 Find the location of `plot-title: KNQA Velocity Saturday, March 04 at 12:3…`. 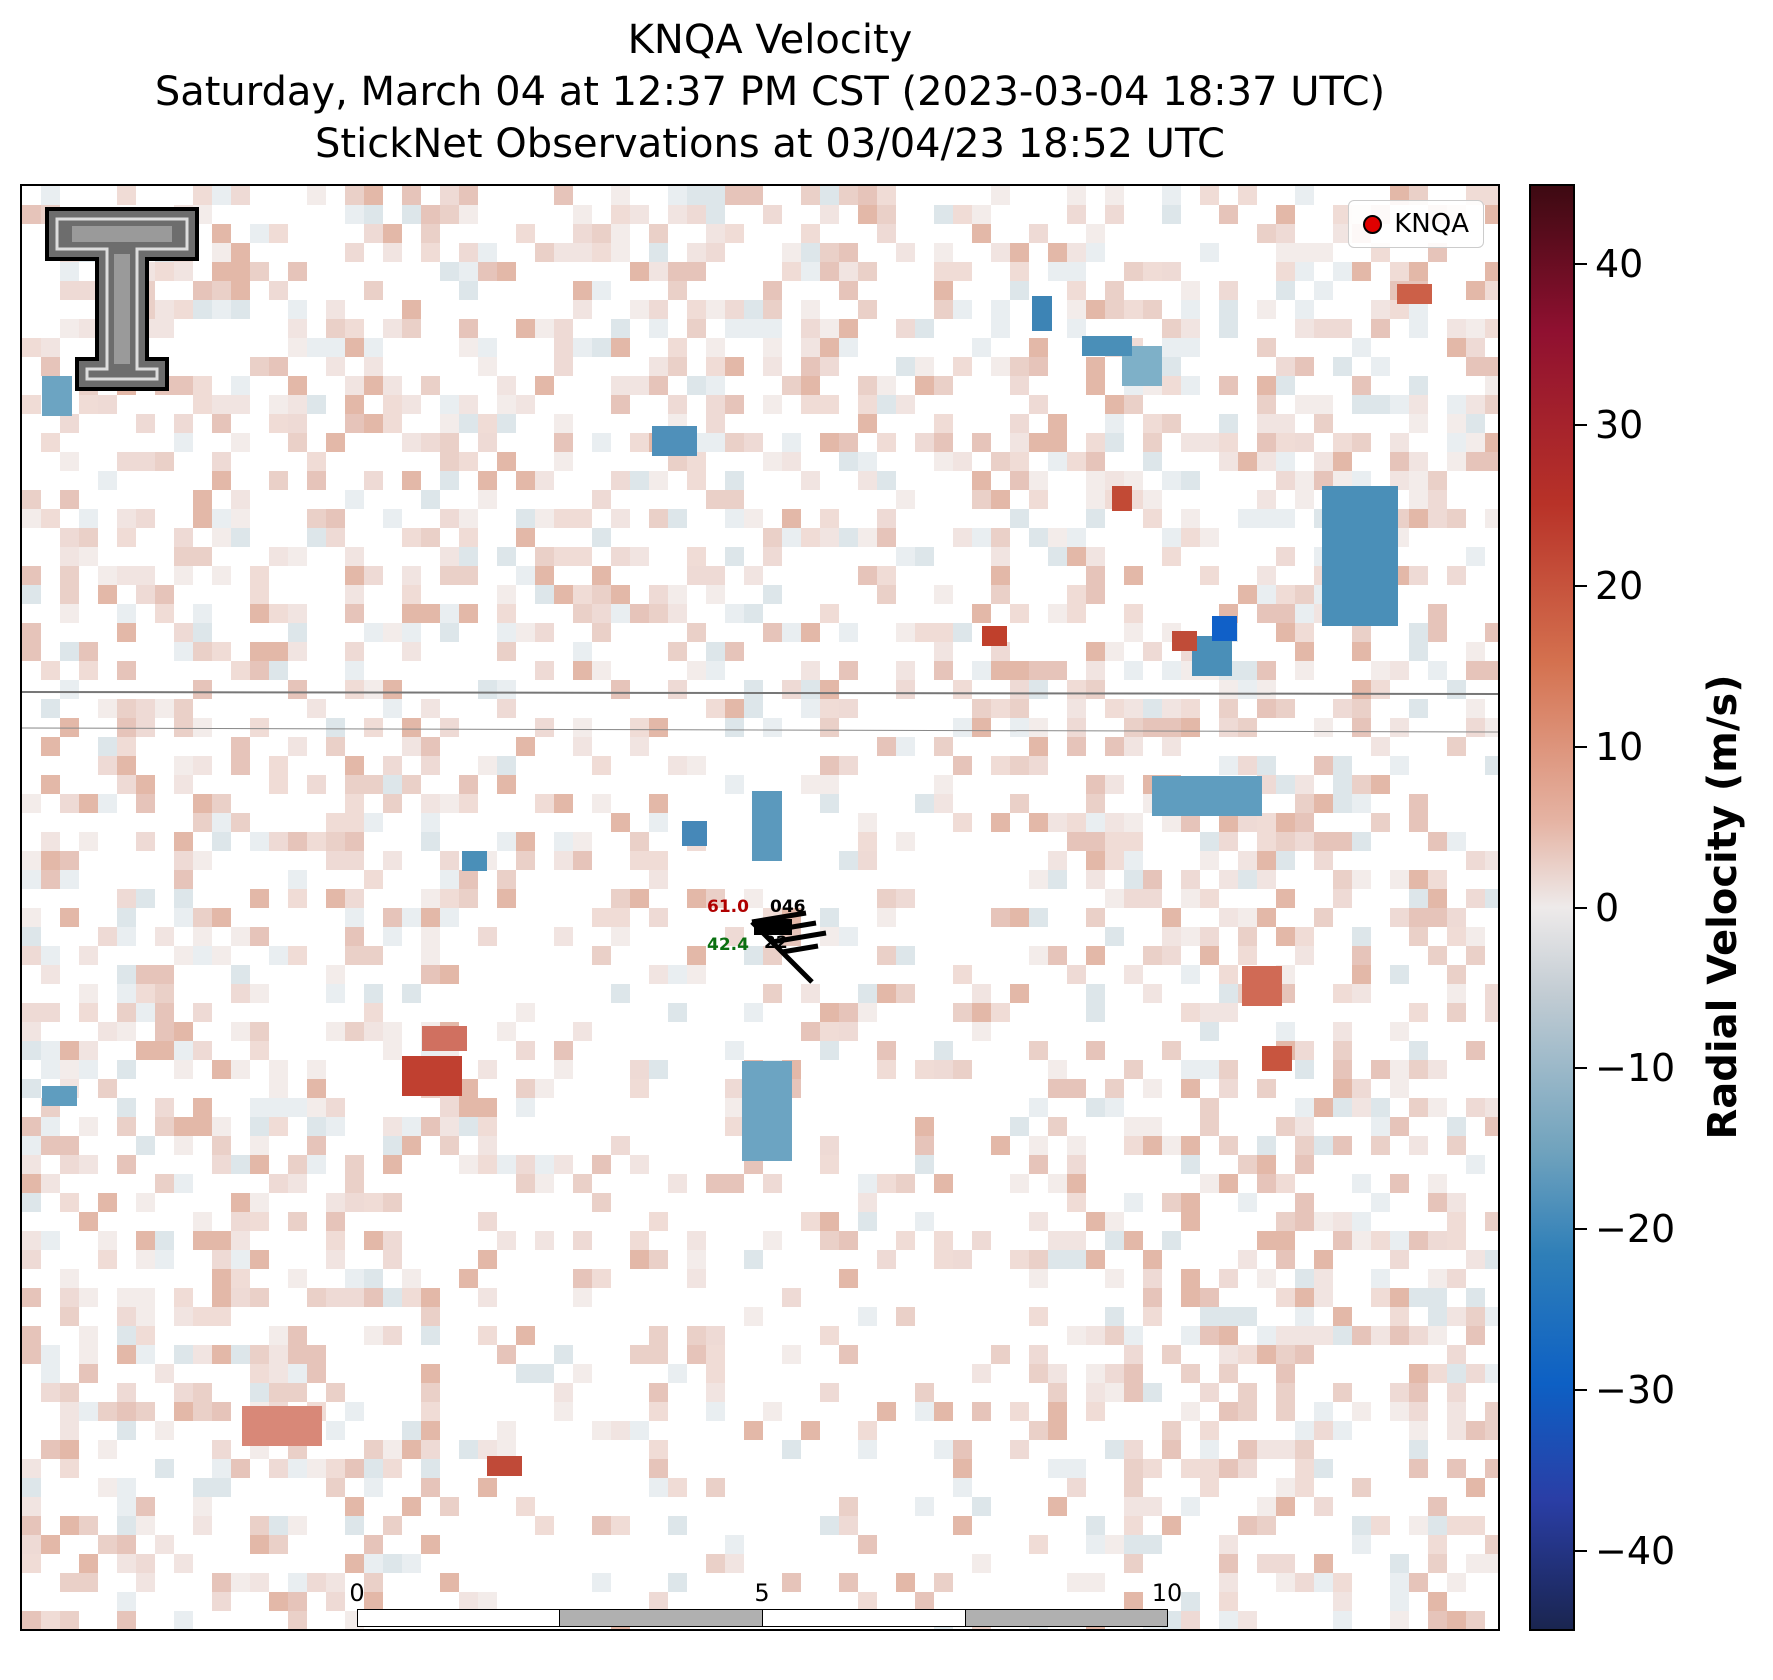

plot-title: KNQA Velocity Saturday, March 04 at 12:3… is located at coordinates (770, 92).